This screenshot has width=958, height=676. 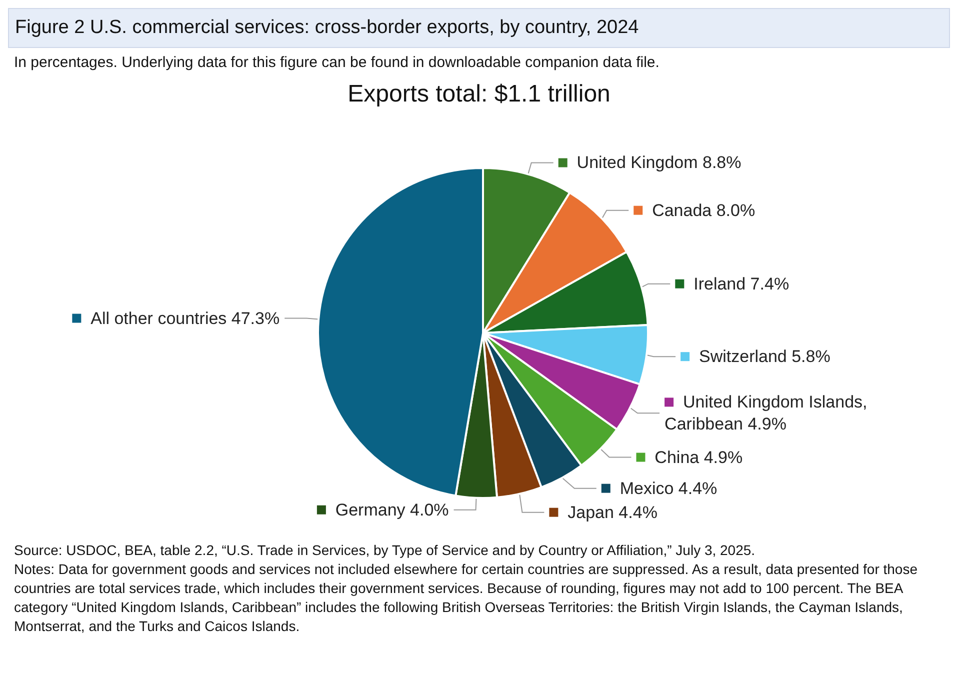 I want to click on text: Exports total: $1.1 trillion, so click(x=479, y=94).